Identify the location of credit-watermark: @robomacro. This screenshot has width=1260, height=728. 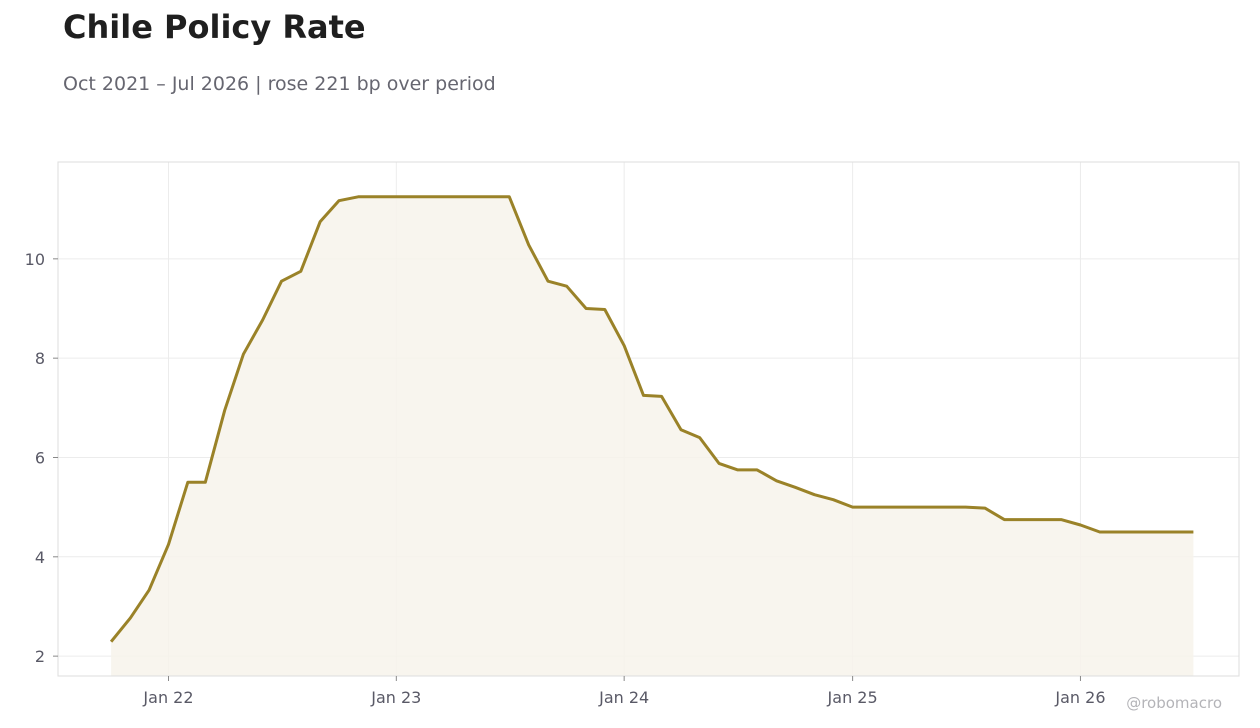
(1174, 703).